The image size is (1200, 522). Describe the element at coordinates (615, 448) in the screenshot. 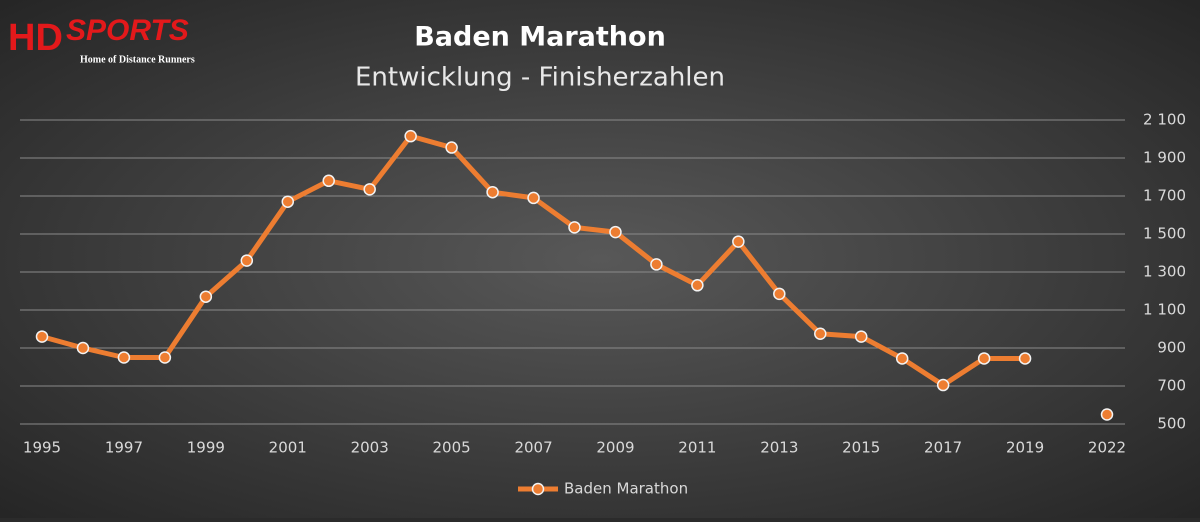

I see `x-tick-label: 2009` at that location.